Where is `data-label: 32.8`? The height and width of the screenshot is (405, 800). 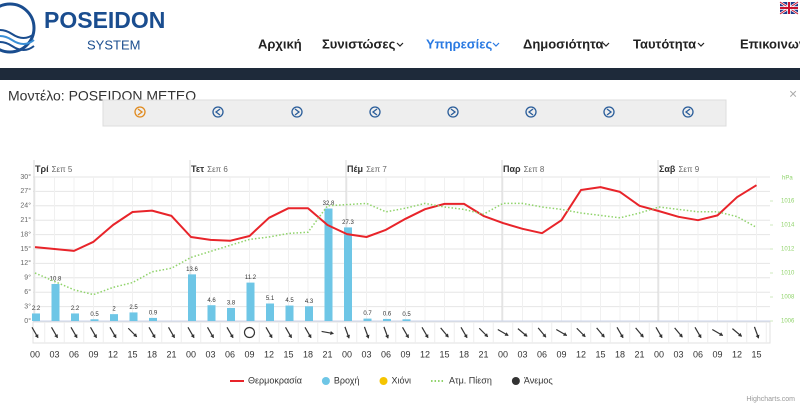 data-label: 32.8 is located at coordinates (329, 204).